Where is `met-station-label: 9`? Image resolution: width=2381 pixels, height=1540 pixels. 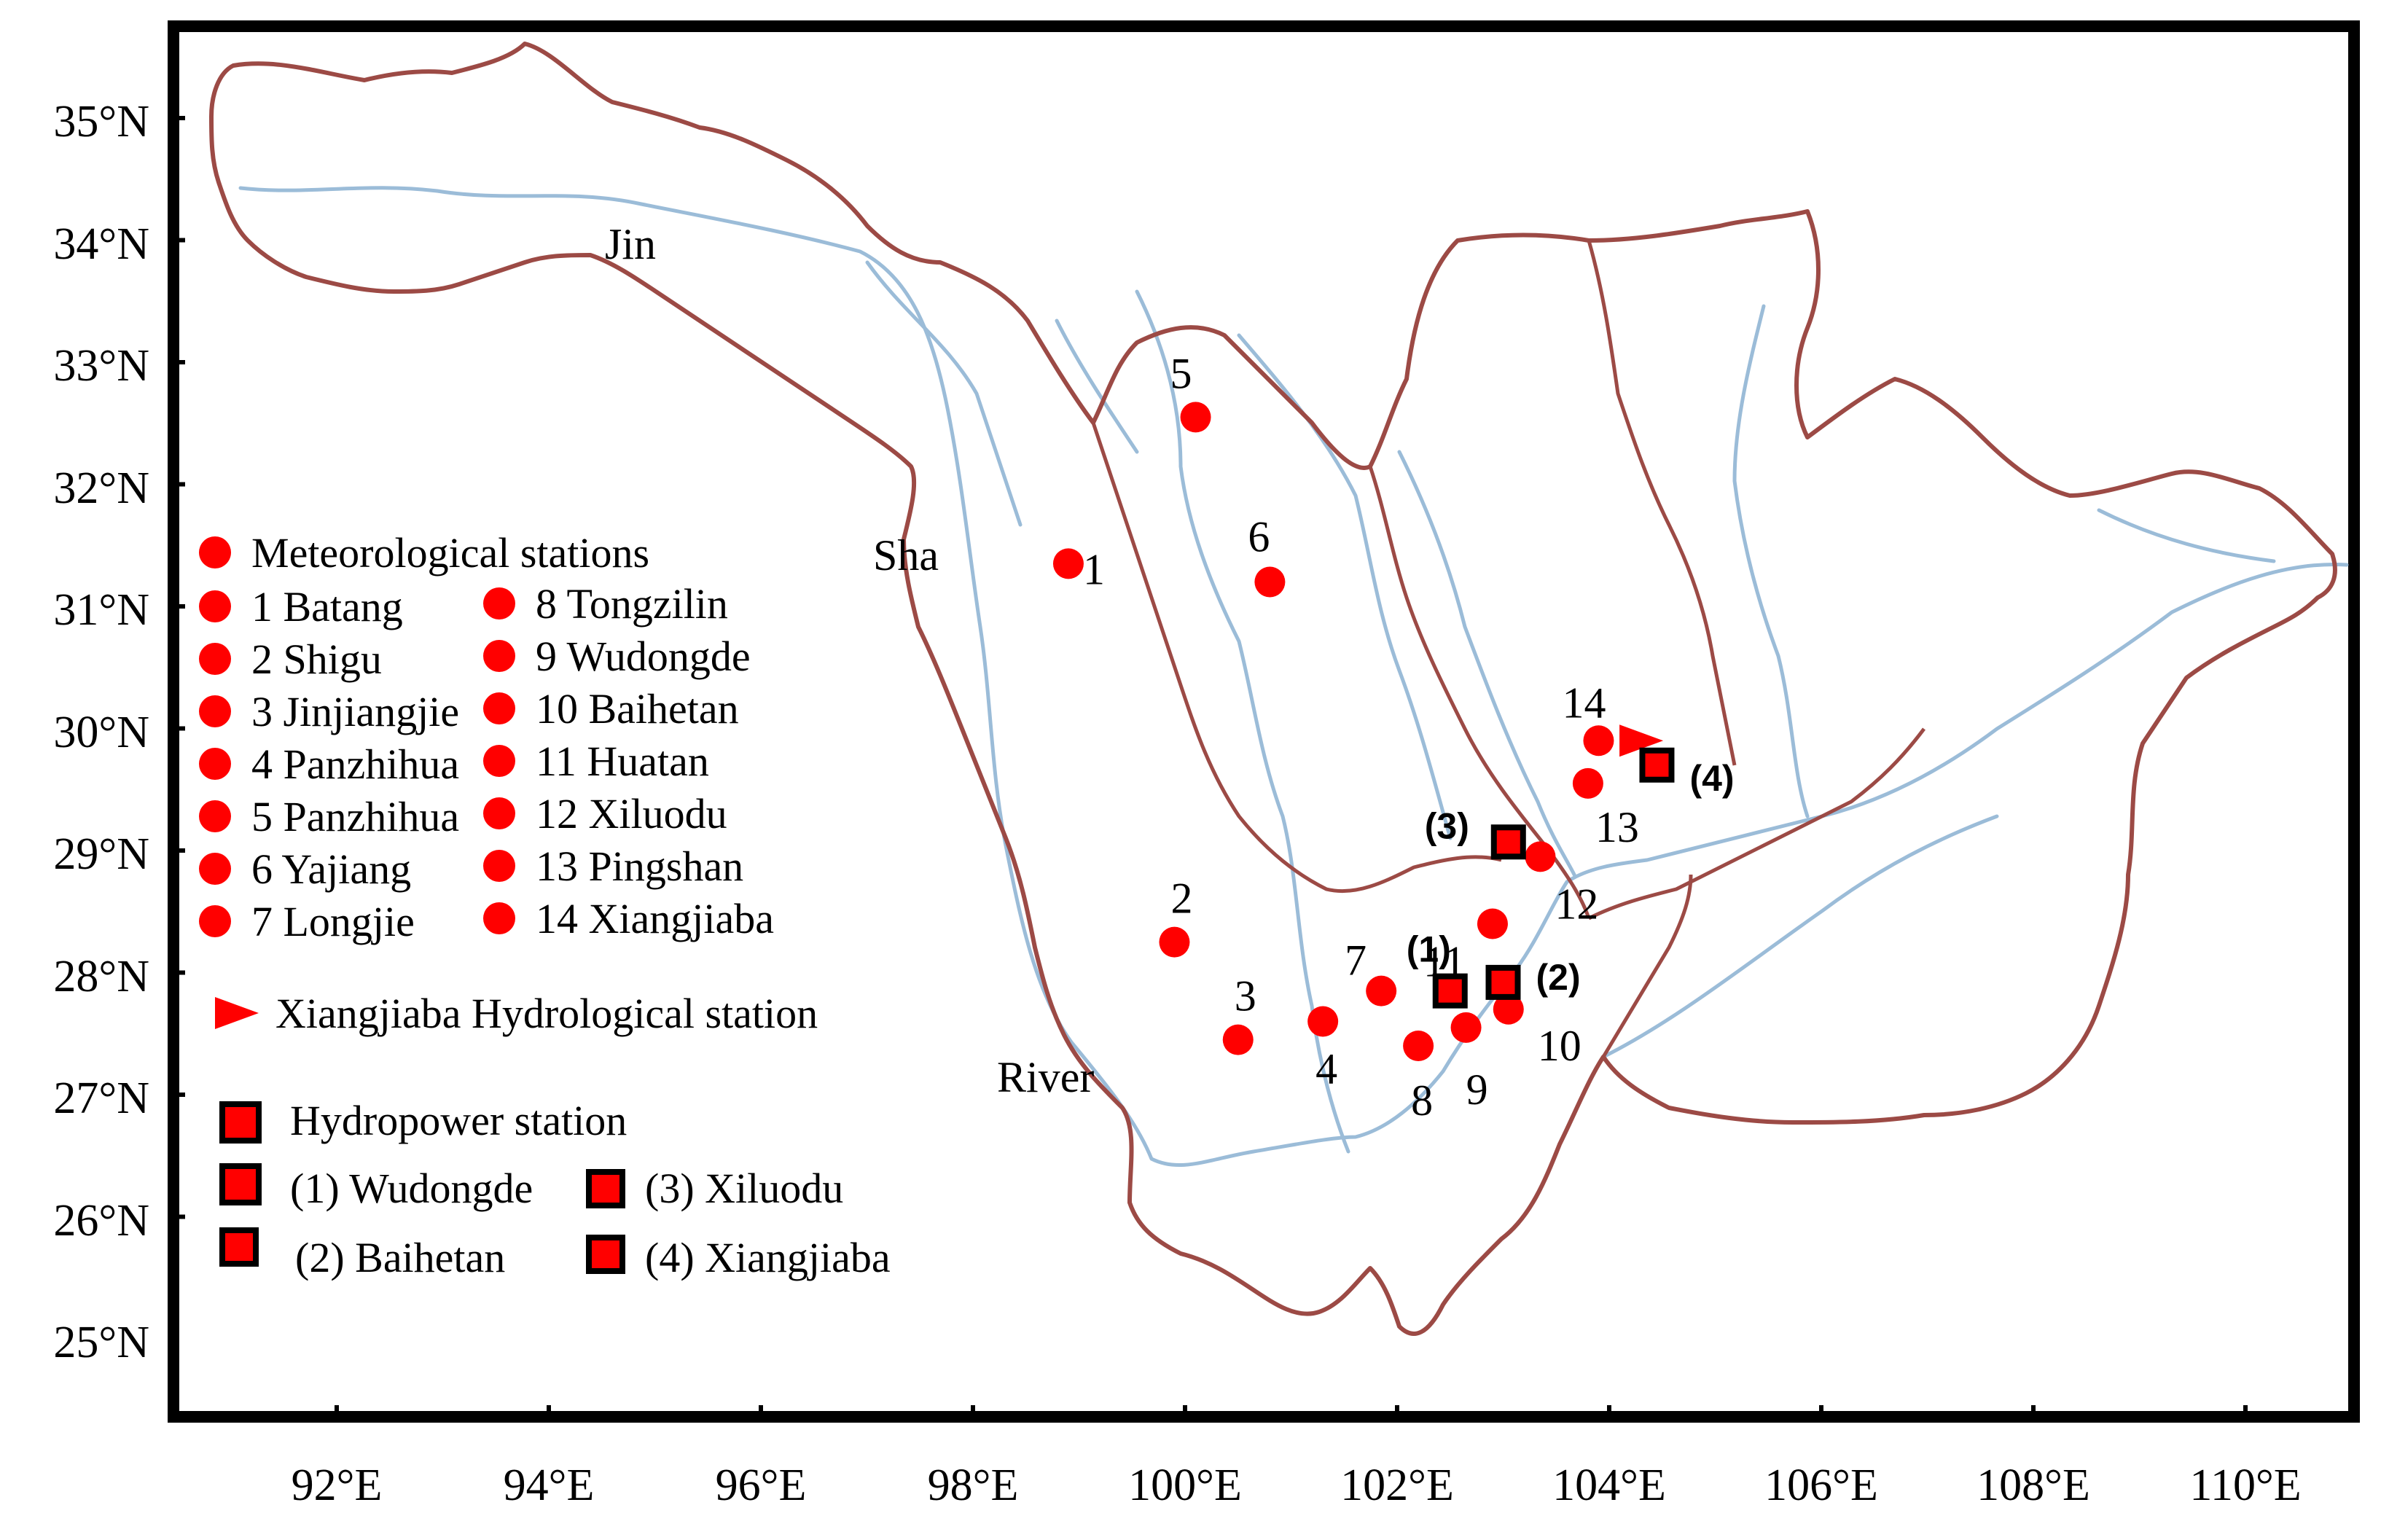
met-station-label: 9 is located at coordinates (1477, 1090).